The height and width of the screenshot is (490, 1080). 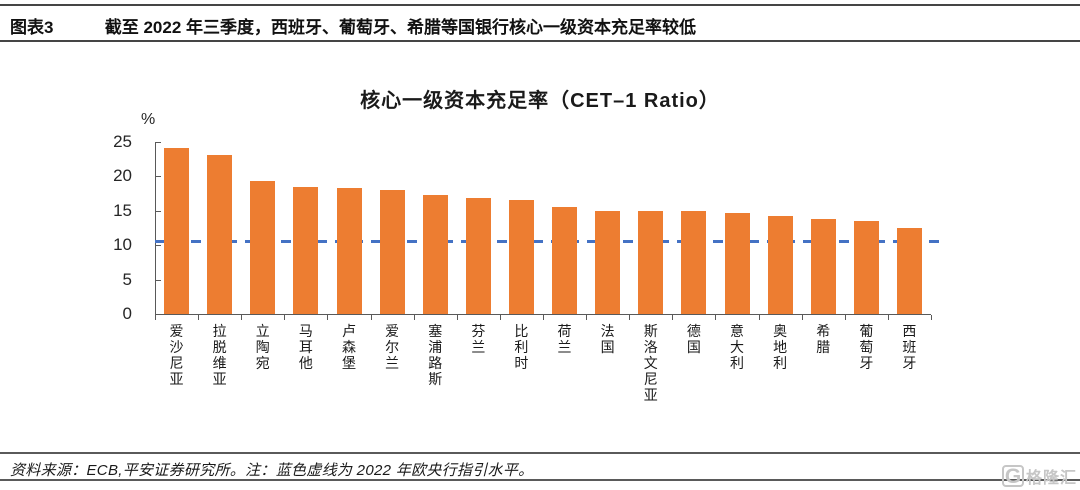 I want to click on x-axis-category-text: 爱尔兰, so click(x=392, y=347).